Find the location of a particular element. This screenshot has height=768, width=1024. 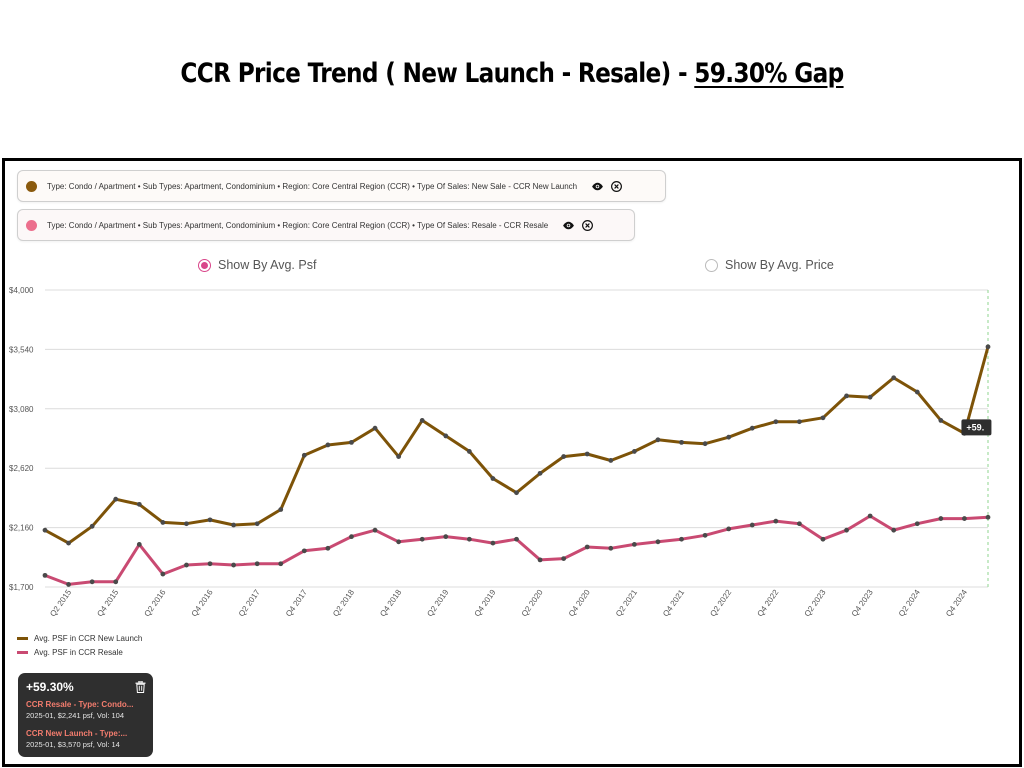

radio-selected-icon is located at coordinates (204, 265).